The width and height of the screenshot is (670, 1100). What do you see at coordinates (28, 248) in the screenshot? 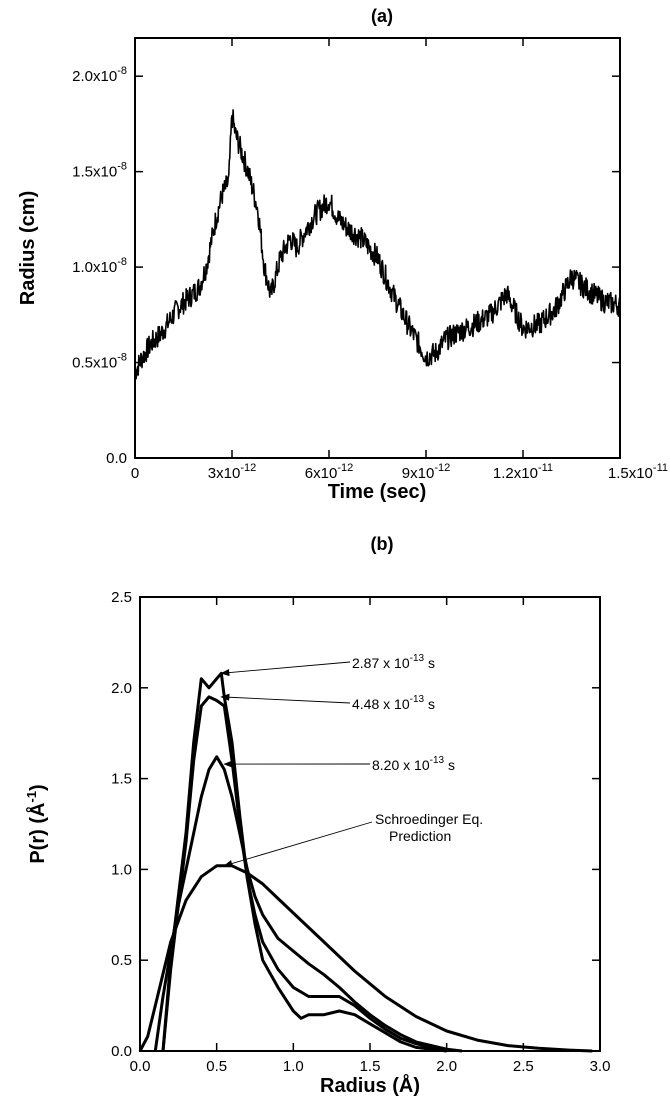
I see `panel-a-y-axis-title: Radius (cm)` at bounding box center [28, 248].